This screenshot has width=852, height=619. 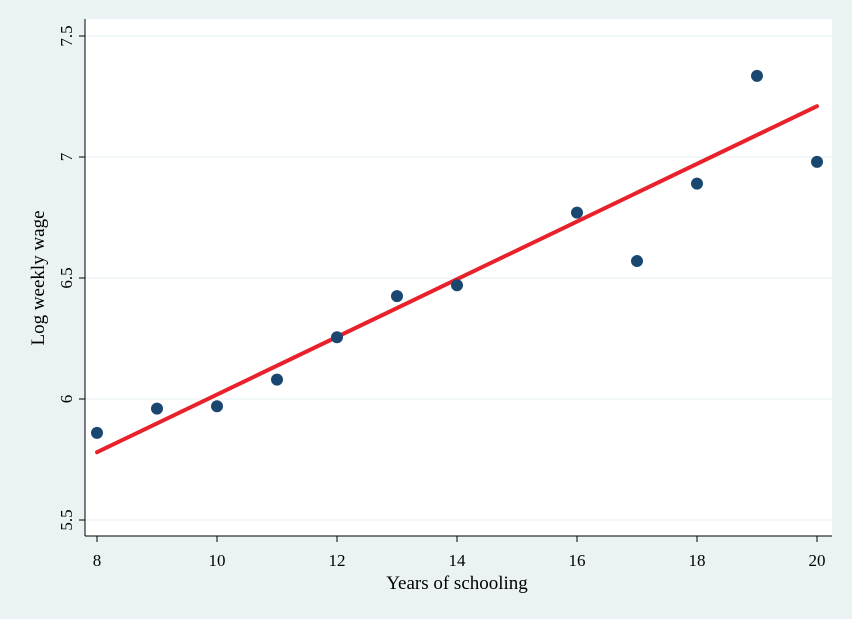 I want to click on x-tick-label-3: 14, so click(x=458, y=560).